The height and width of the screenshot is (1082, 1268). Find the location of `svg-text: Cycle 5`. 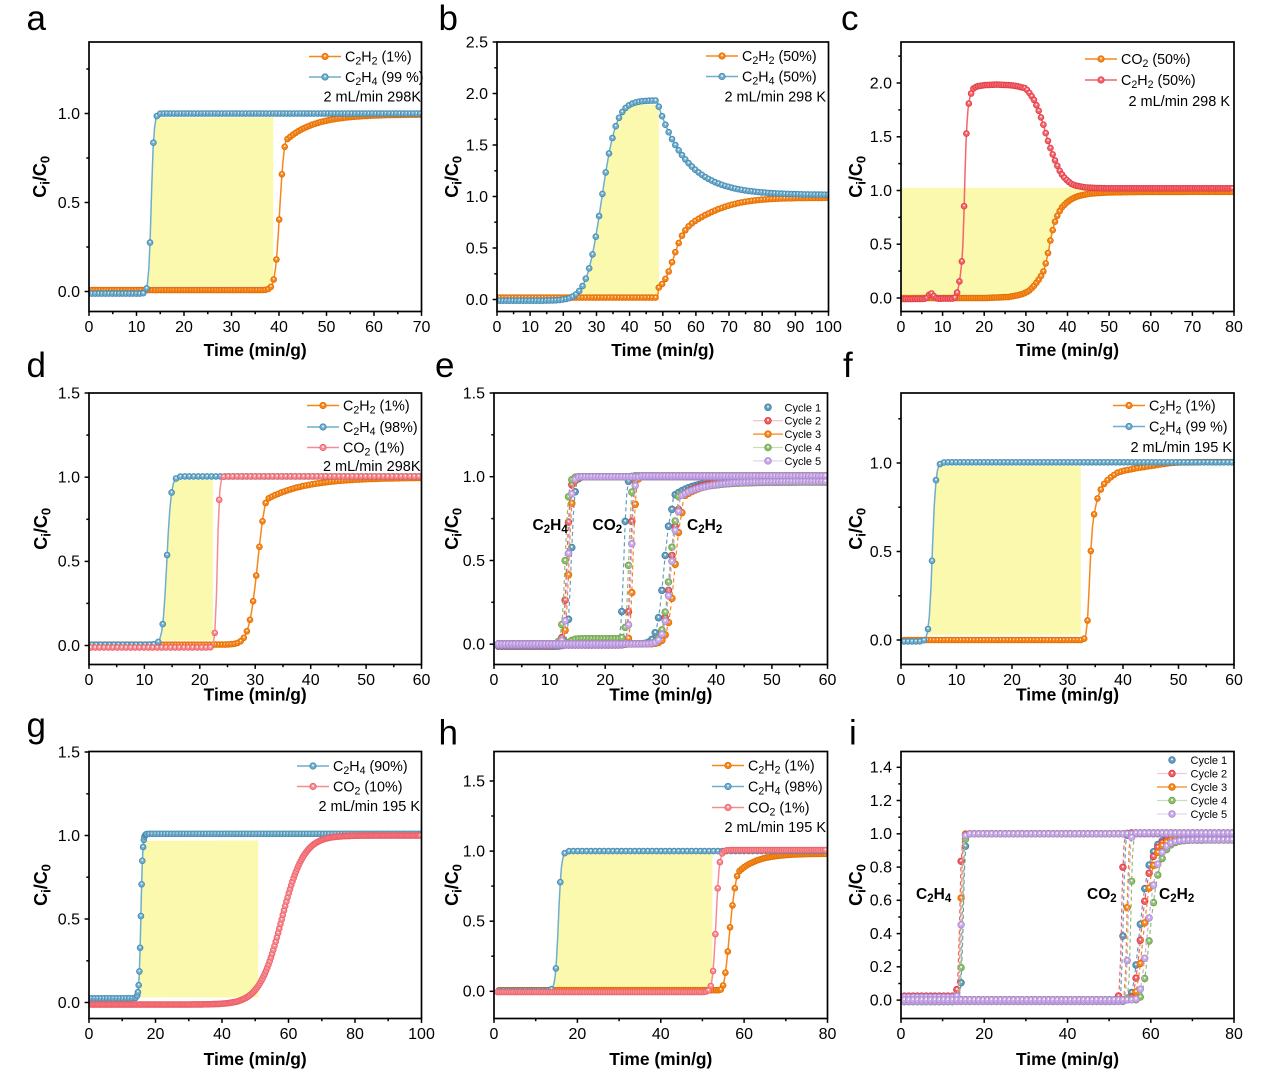

svg-text: Cycle 5 is located at coordinates (803, 462).